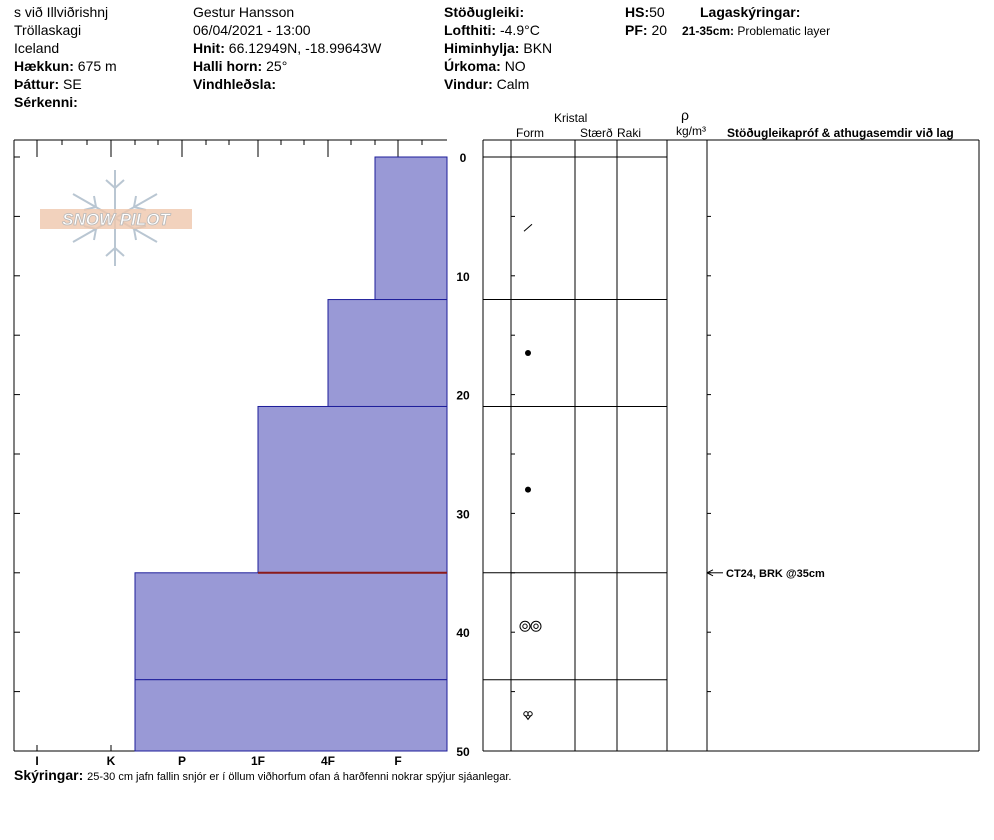 This screenshot has width=994, height=840. What do you see at coordinates (463, 752) in the screenshot?
I see `depth-axis-label: 50` at bounding box center [463, 752].